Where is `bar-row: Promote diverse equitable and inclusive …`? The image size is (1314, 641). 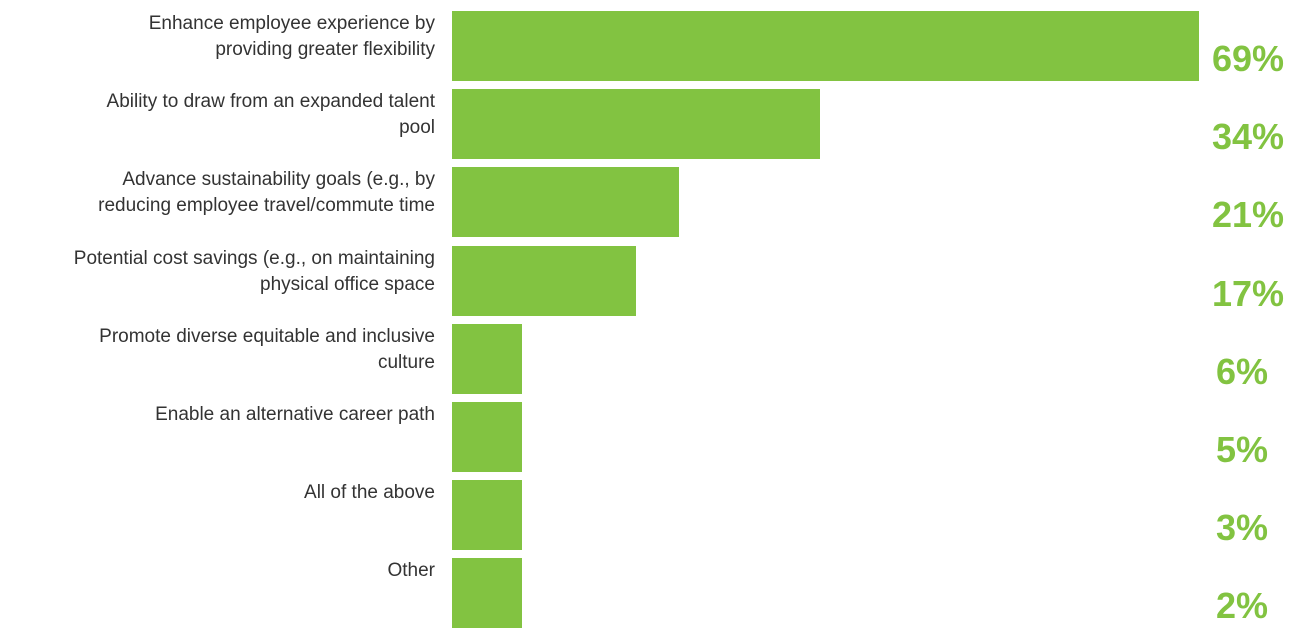 bar-row: Promote diverse equitable and inclusive … is located at coordinates (657, 358).